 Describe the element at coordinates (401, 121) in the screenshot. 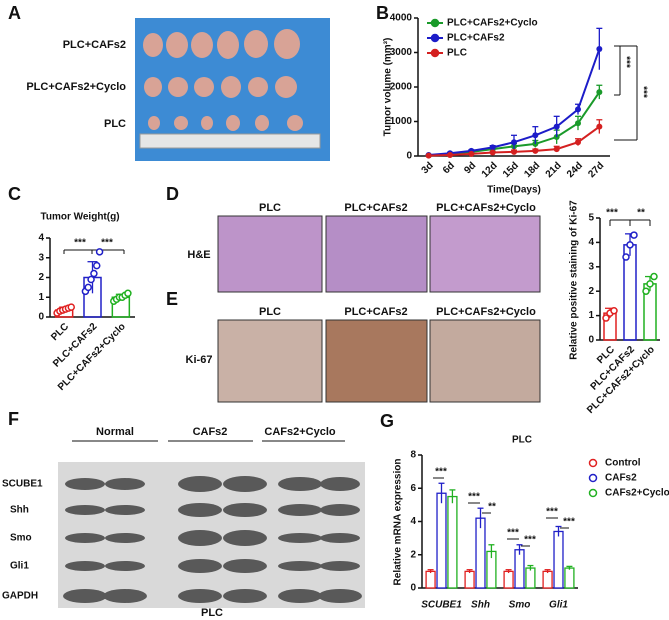

I see `y-tick-label: 1000` at that location.